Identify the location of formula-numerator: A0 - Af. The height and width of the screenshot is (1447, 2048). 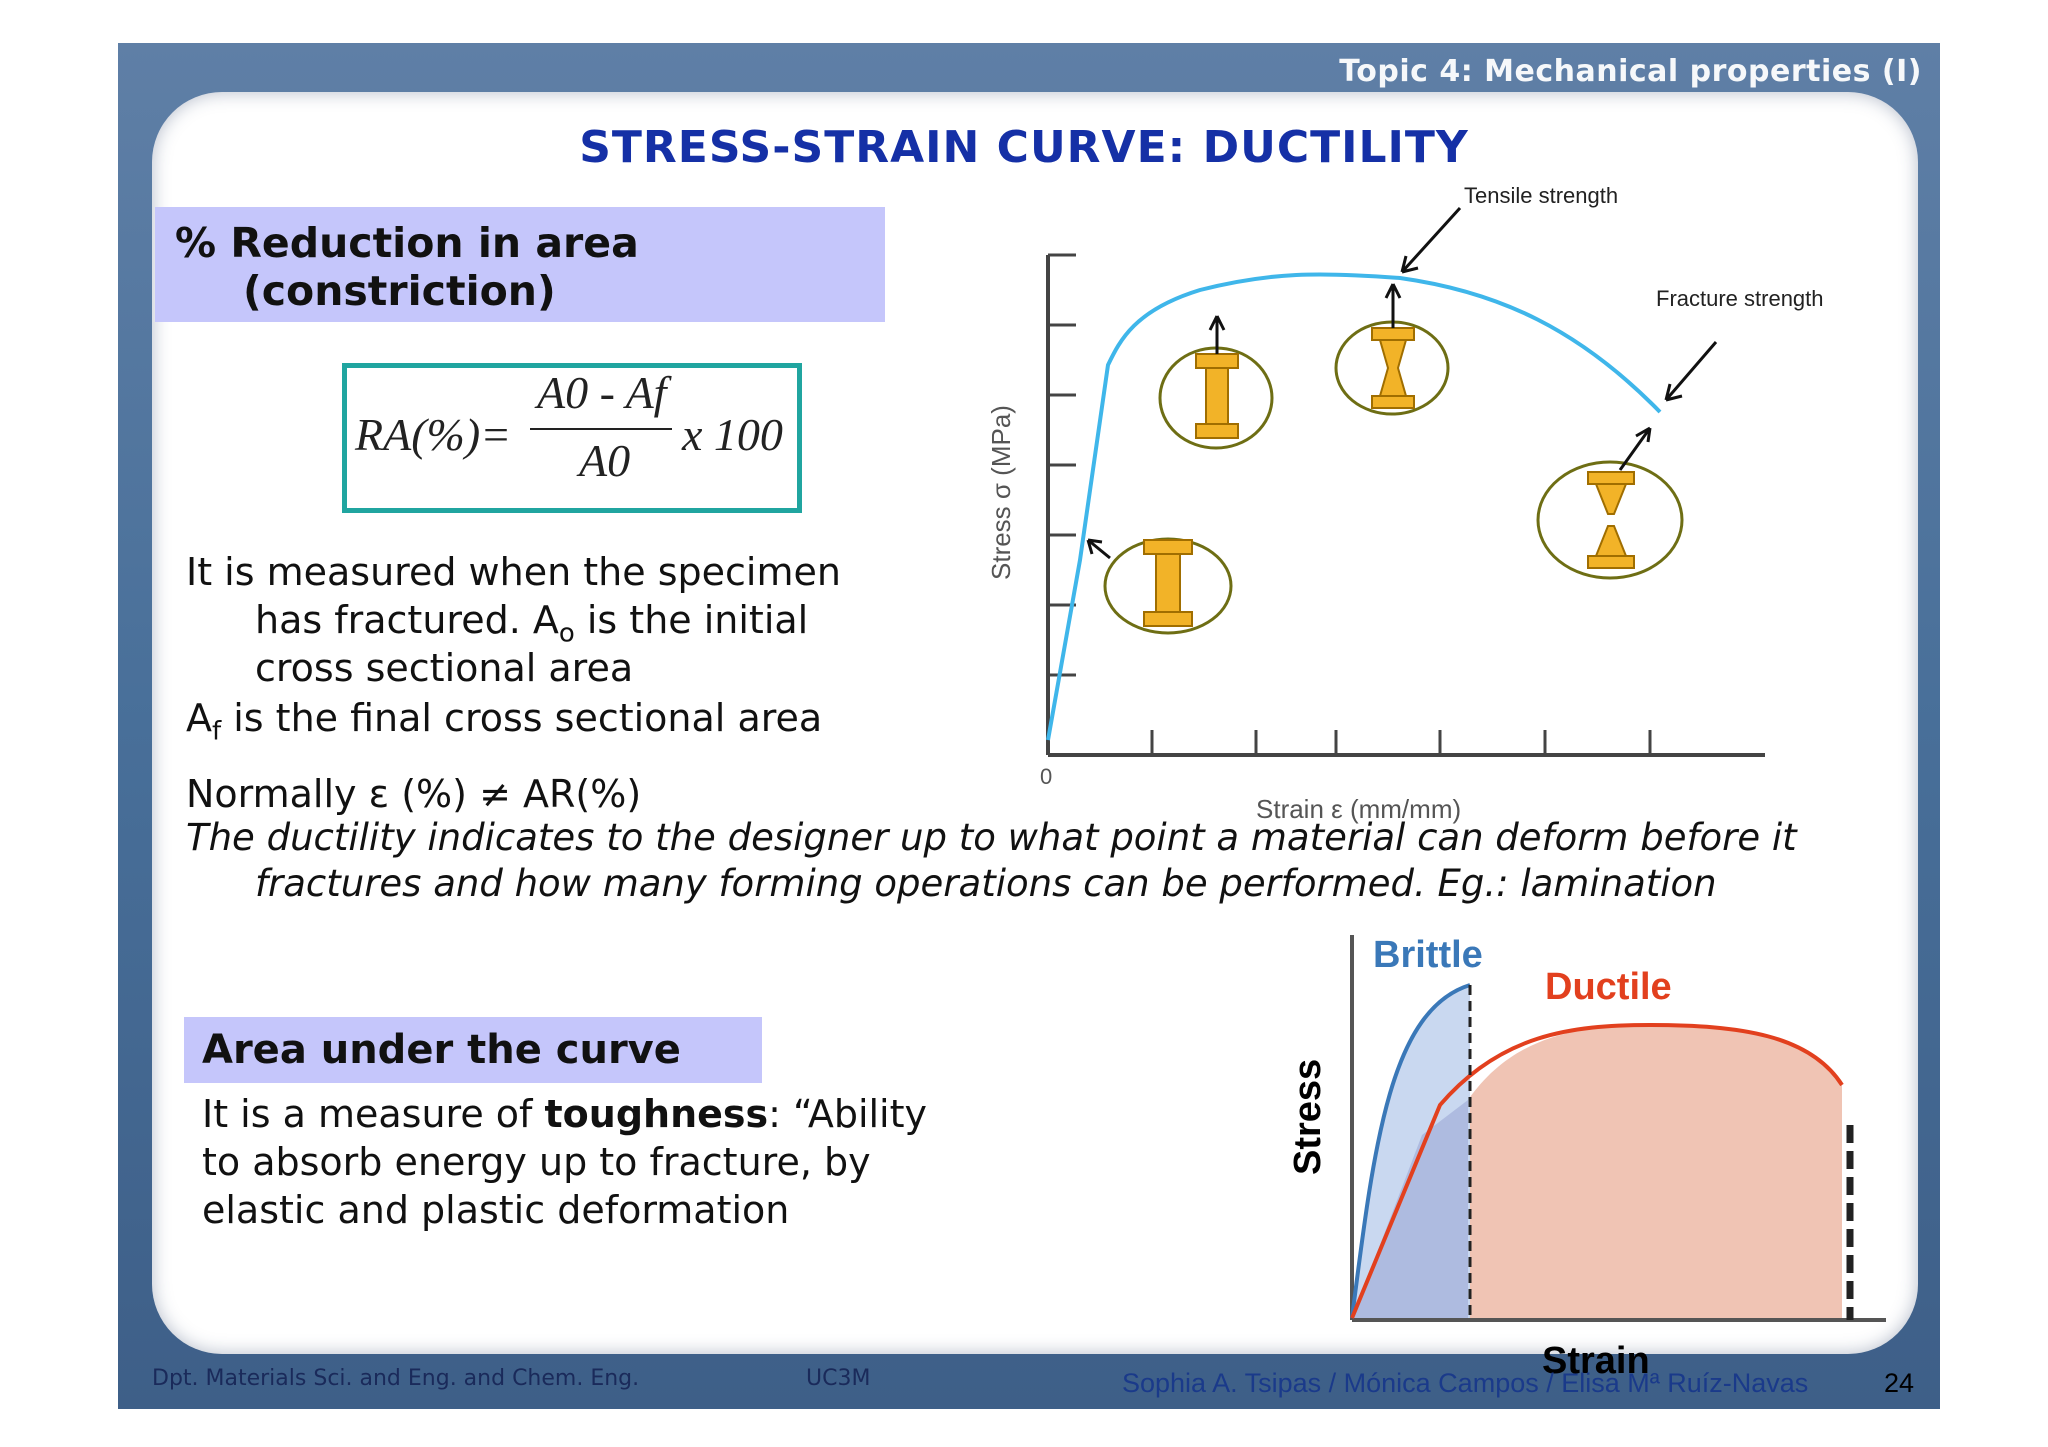
(602, 392).